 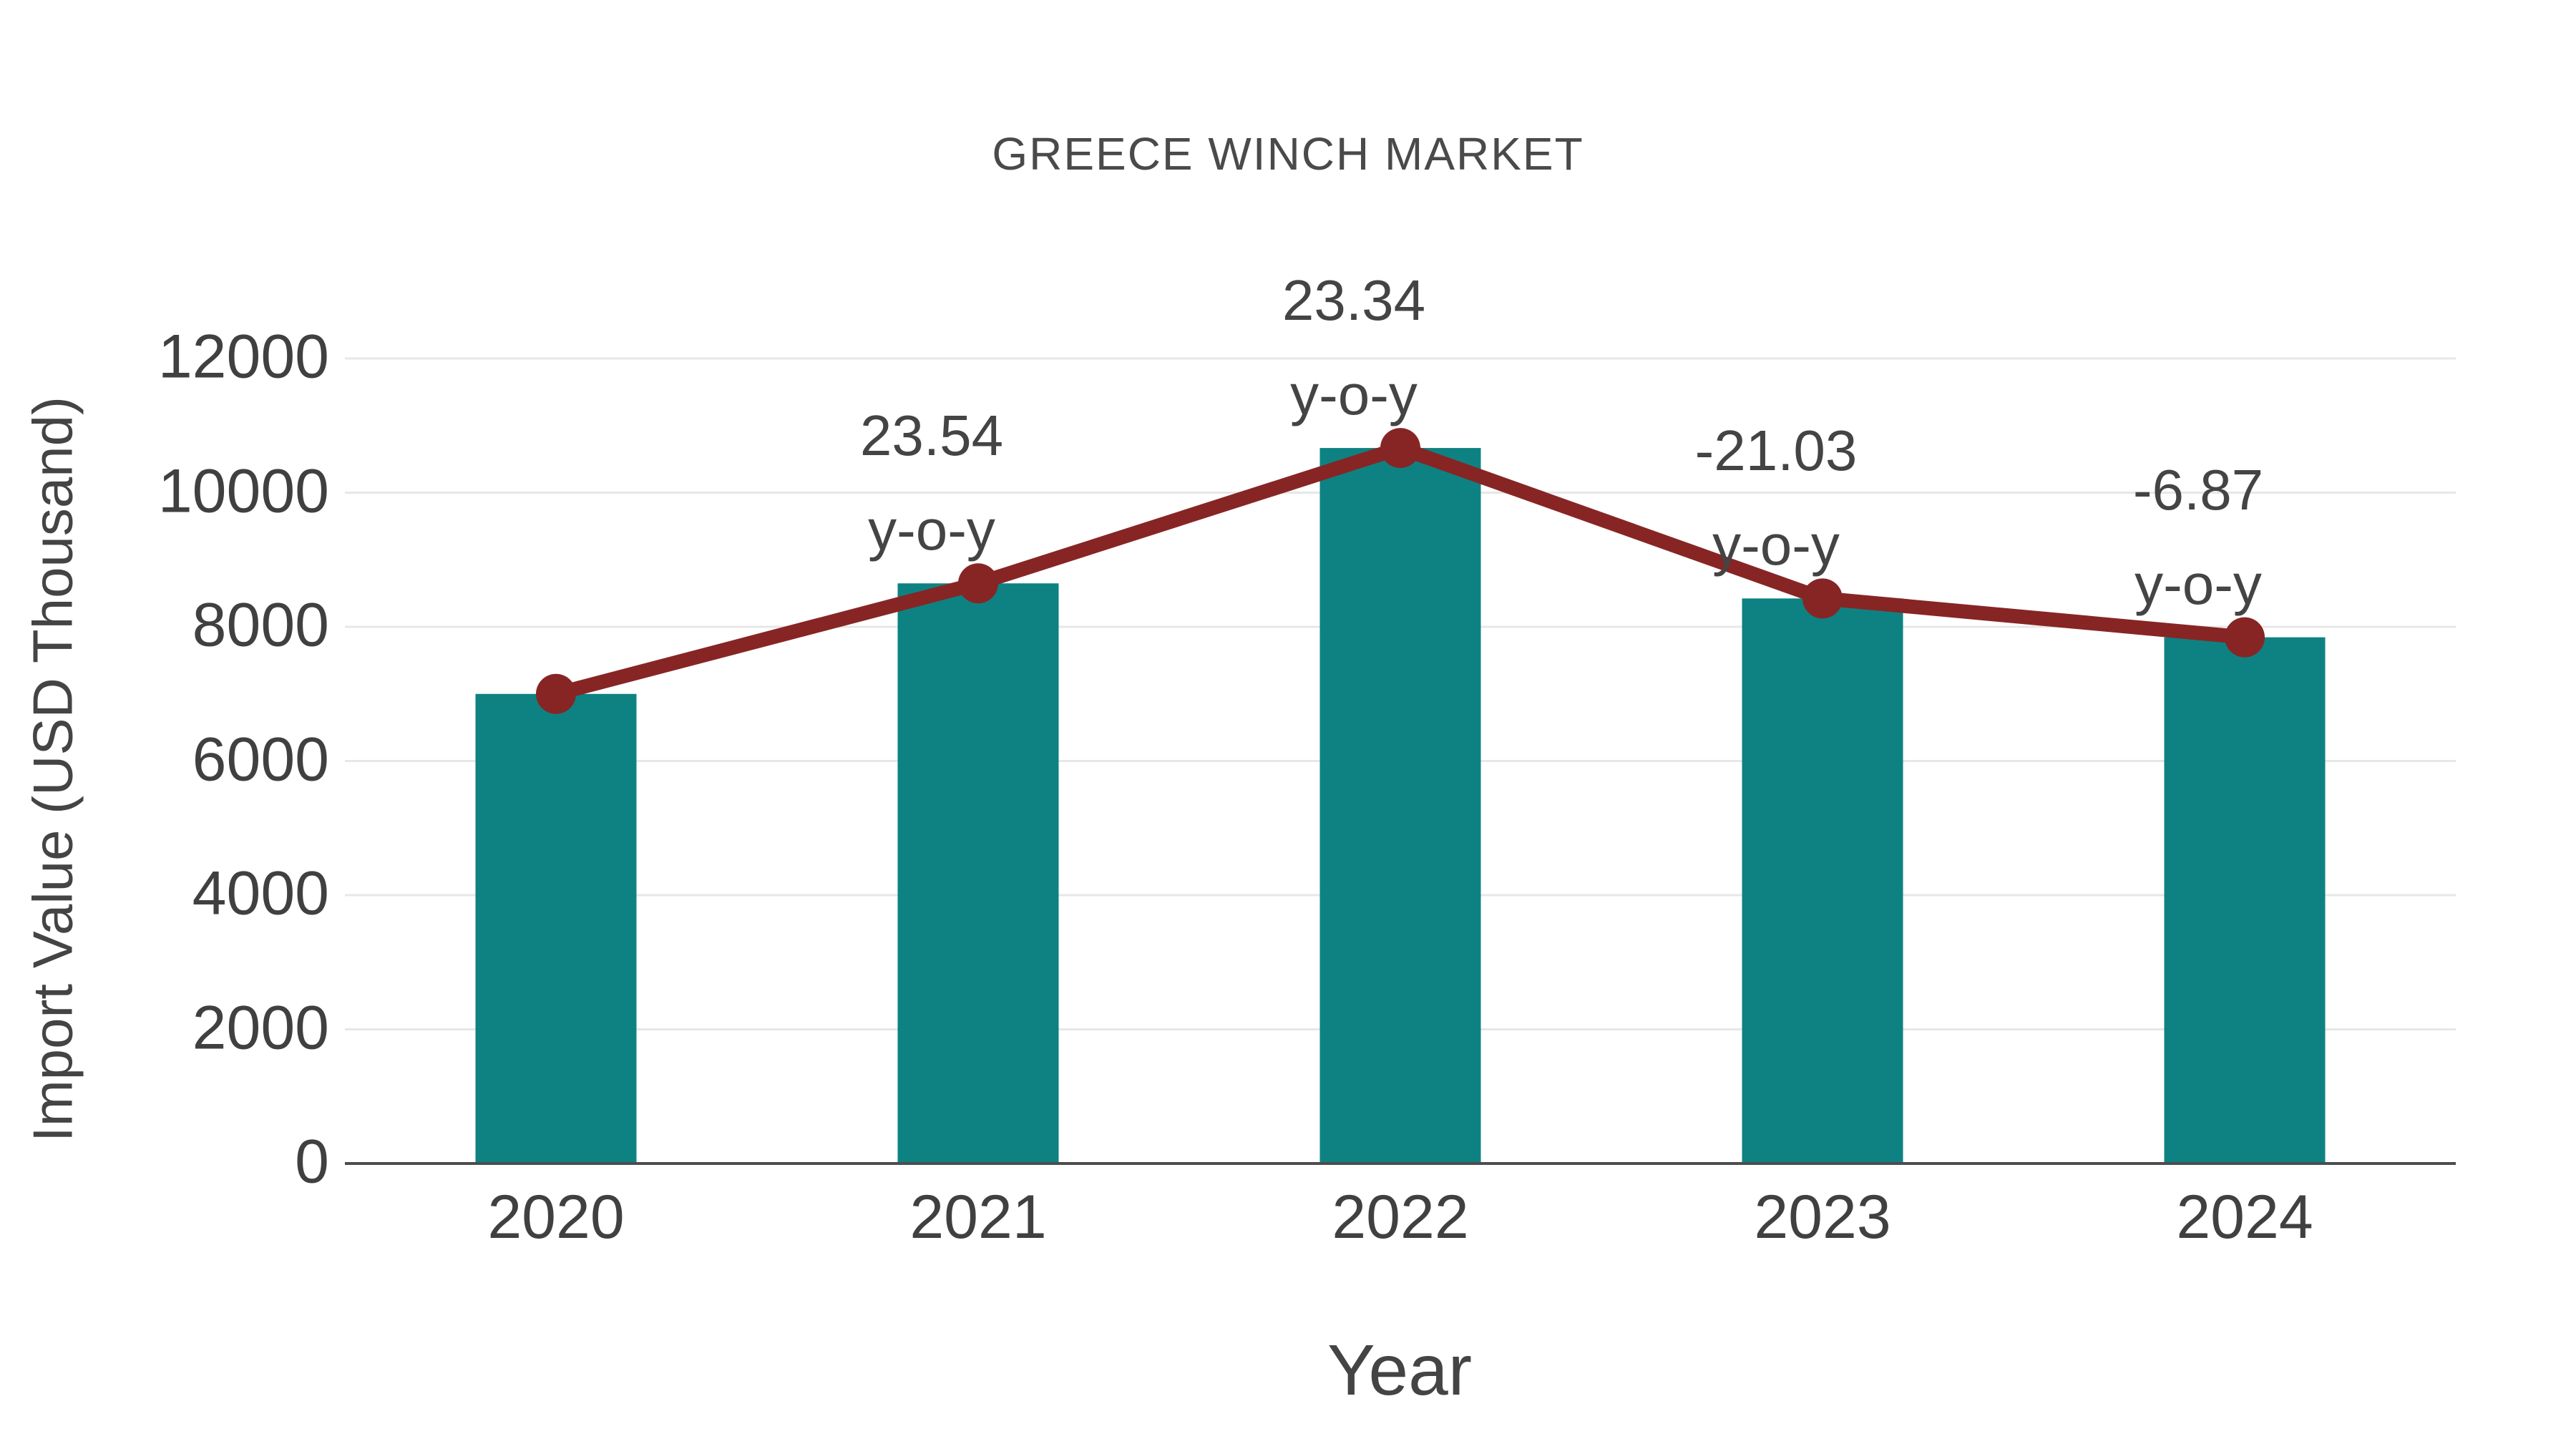 I want to click on annotation-value: -21.03, so click(x=1776, y=451).